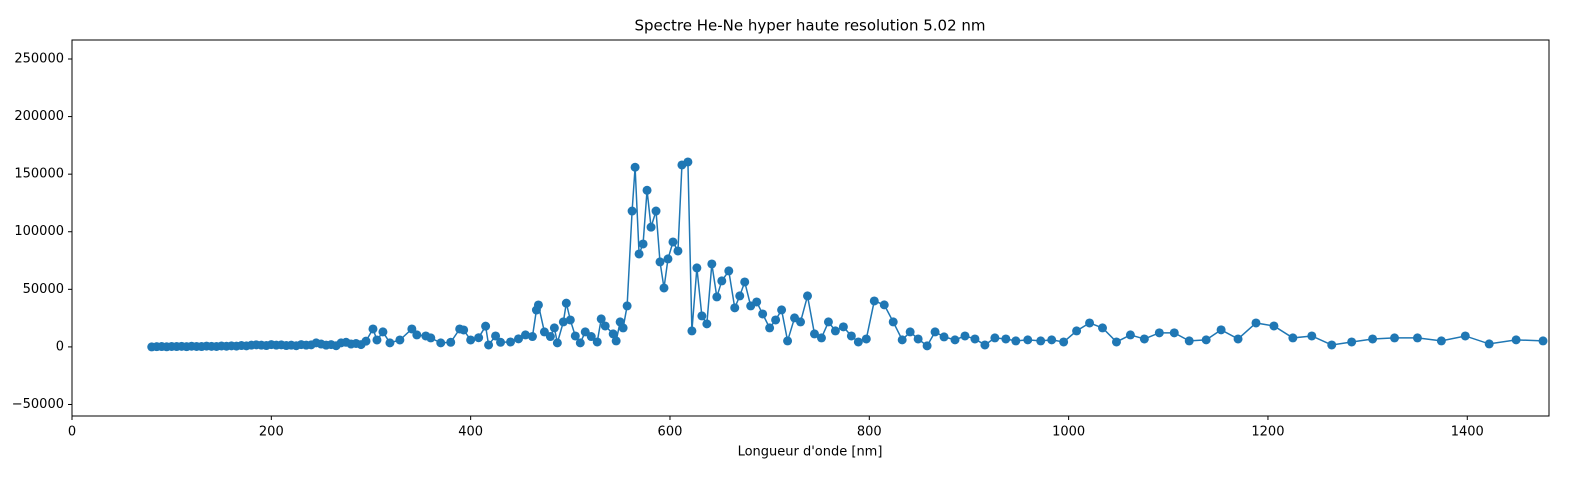  Describe the element at coordinates (38, 404) in the screenshot. I see `y-tick-label: −50000` at that location.